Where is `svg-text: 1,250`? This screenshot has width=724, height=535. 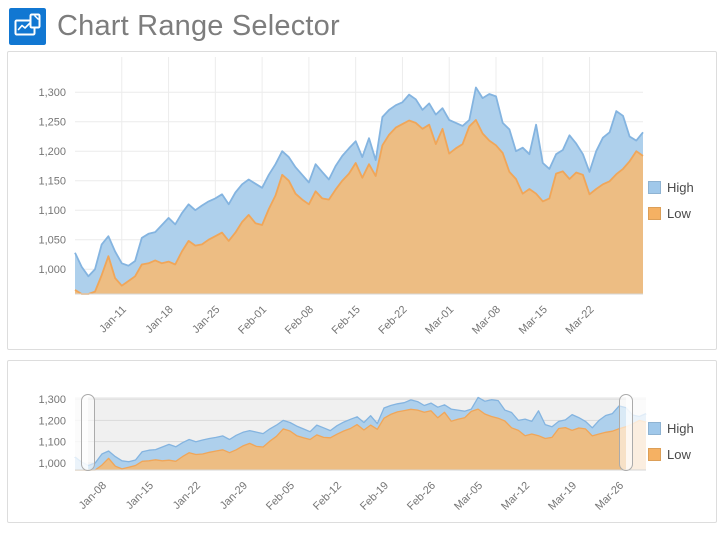 svg-text: 1,250 is located at coordinates (52, 123).